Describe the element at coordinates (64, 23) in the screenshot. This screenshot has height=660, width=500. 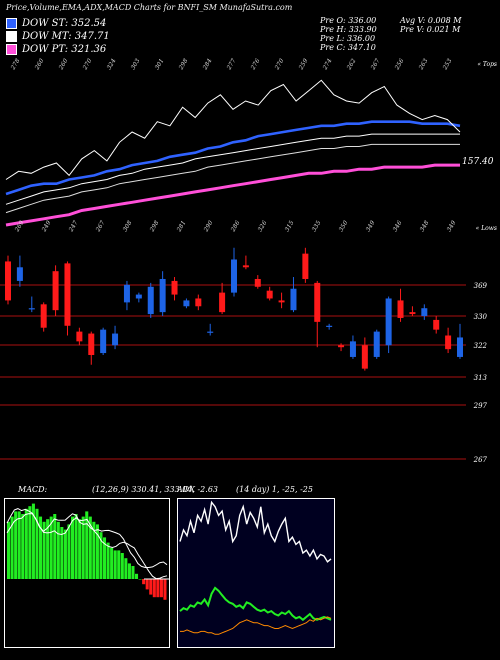
I see `legend-label-st: DOW ST: 352.54` at that location.